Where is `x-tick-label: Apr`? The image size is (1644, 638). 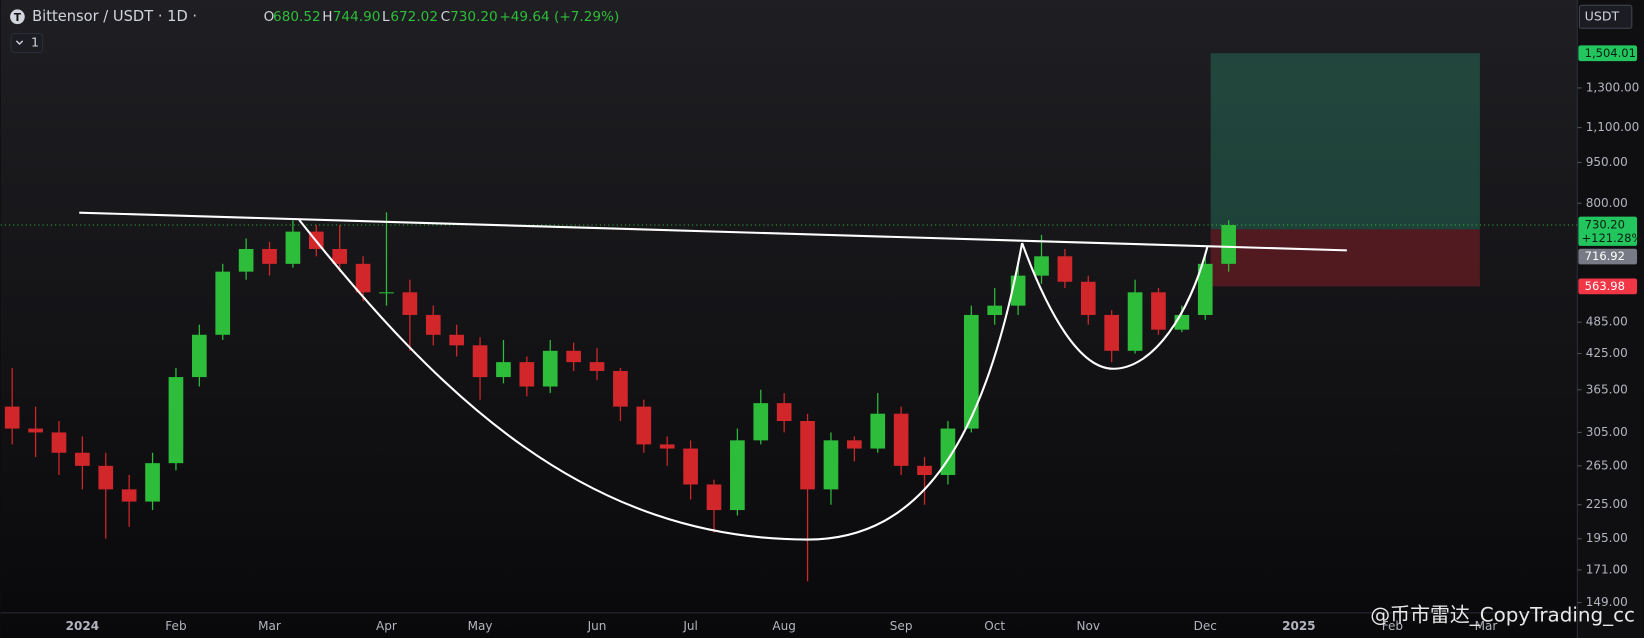 x-tick-label: Apr is located at coordinates (386, 626).